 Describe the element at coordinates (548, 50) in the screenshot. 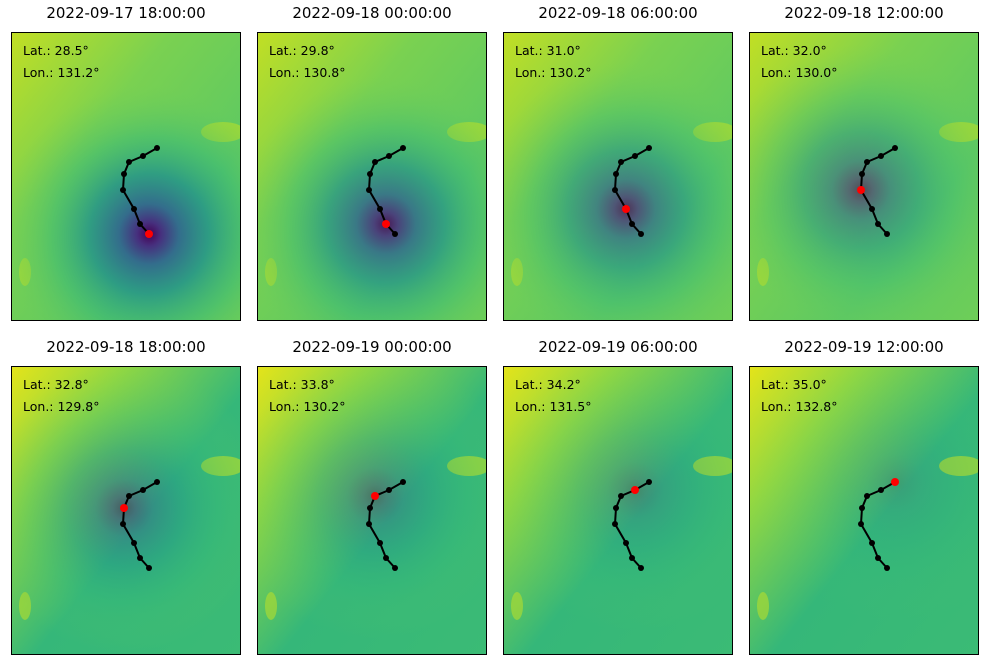

I see `lat-label: Lat.: 31.0°` at that location.